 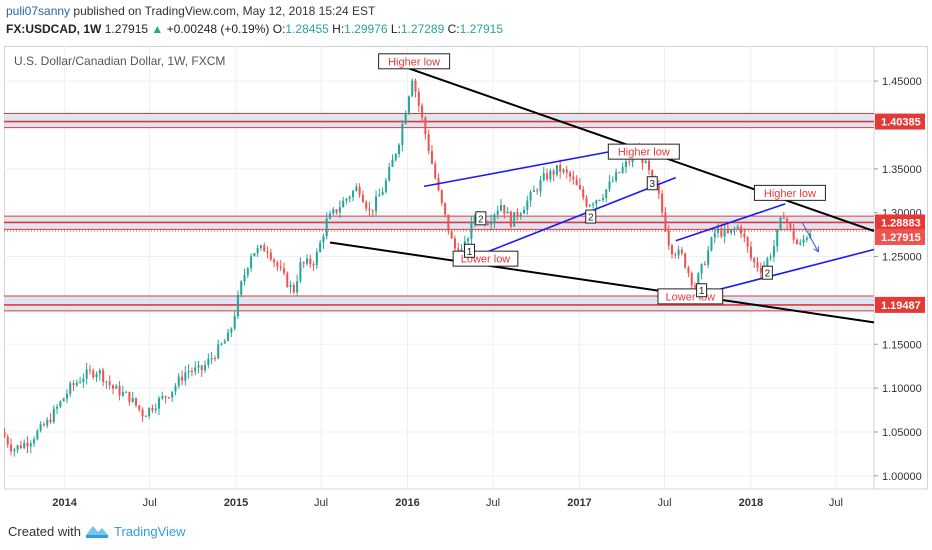 I want to click on last-price-tag-text: 1.27915, so click(x=901, y=238).